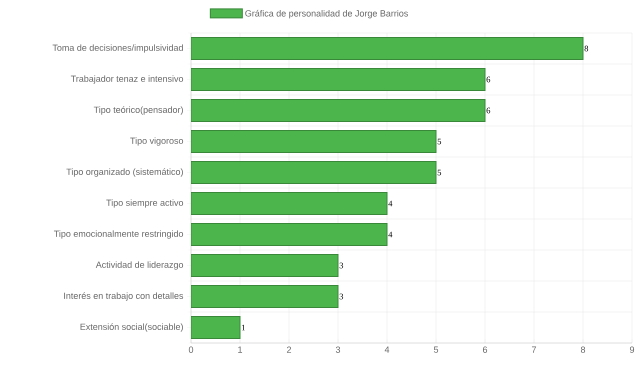  Describe the element at coordinates (157, 141) in the screenshot. I see `y-tick-label: Tipo vigoroso` at that location.